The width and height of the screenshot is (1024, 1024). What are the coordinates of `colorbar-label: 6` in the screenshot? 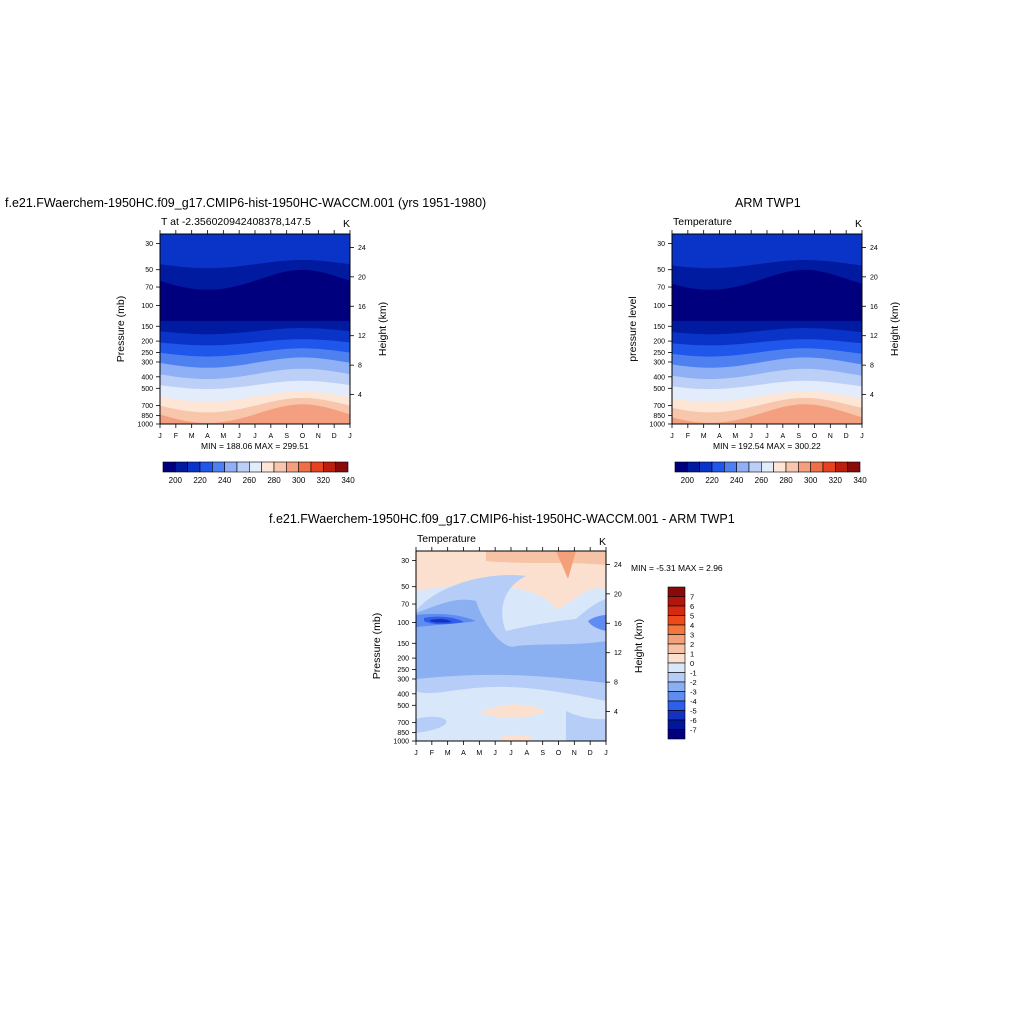 It's located at (692, 606).